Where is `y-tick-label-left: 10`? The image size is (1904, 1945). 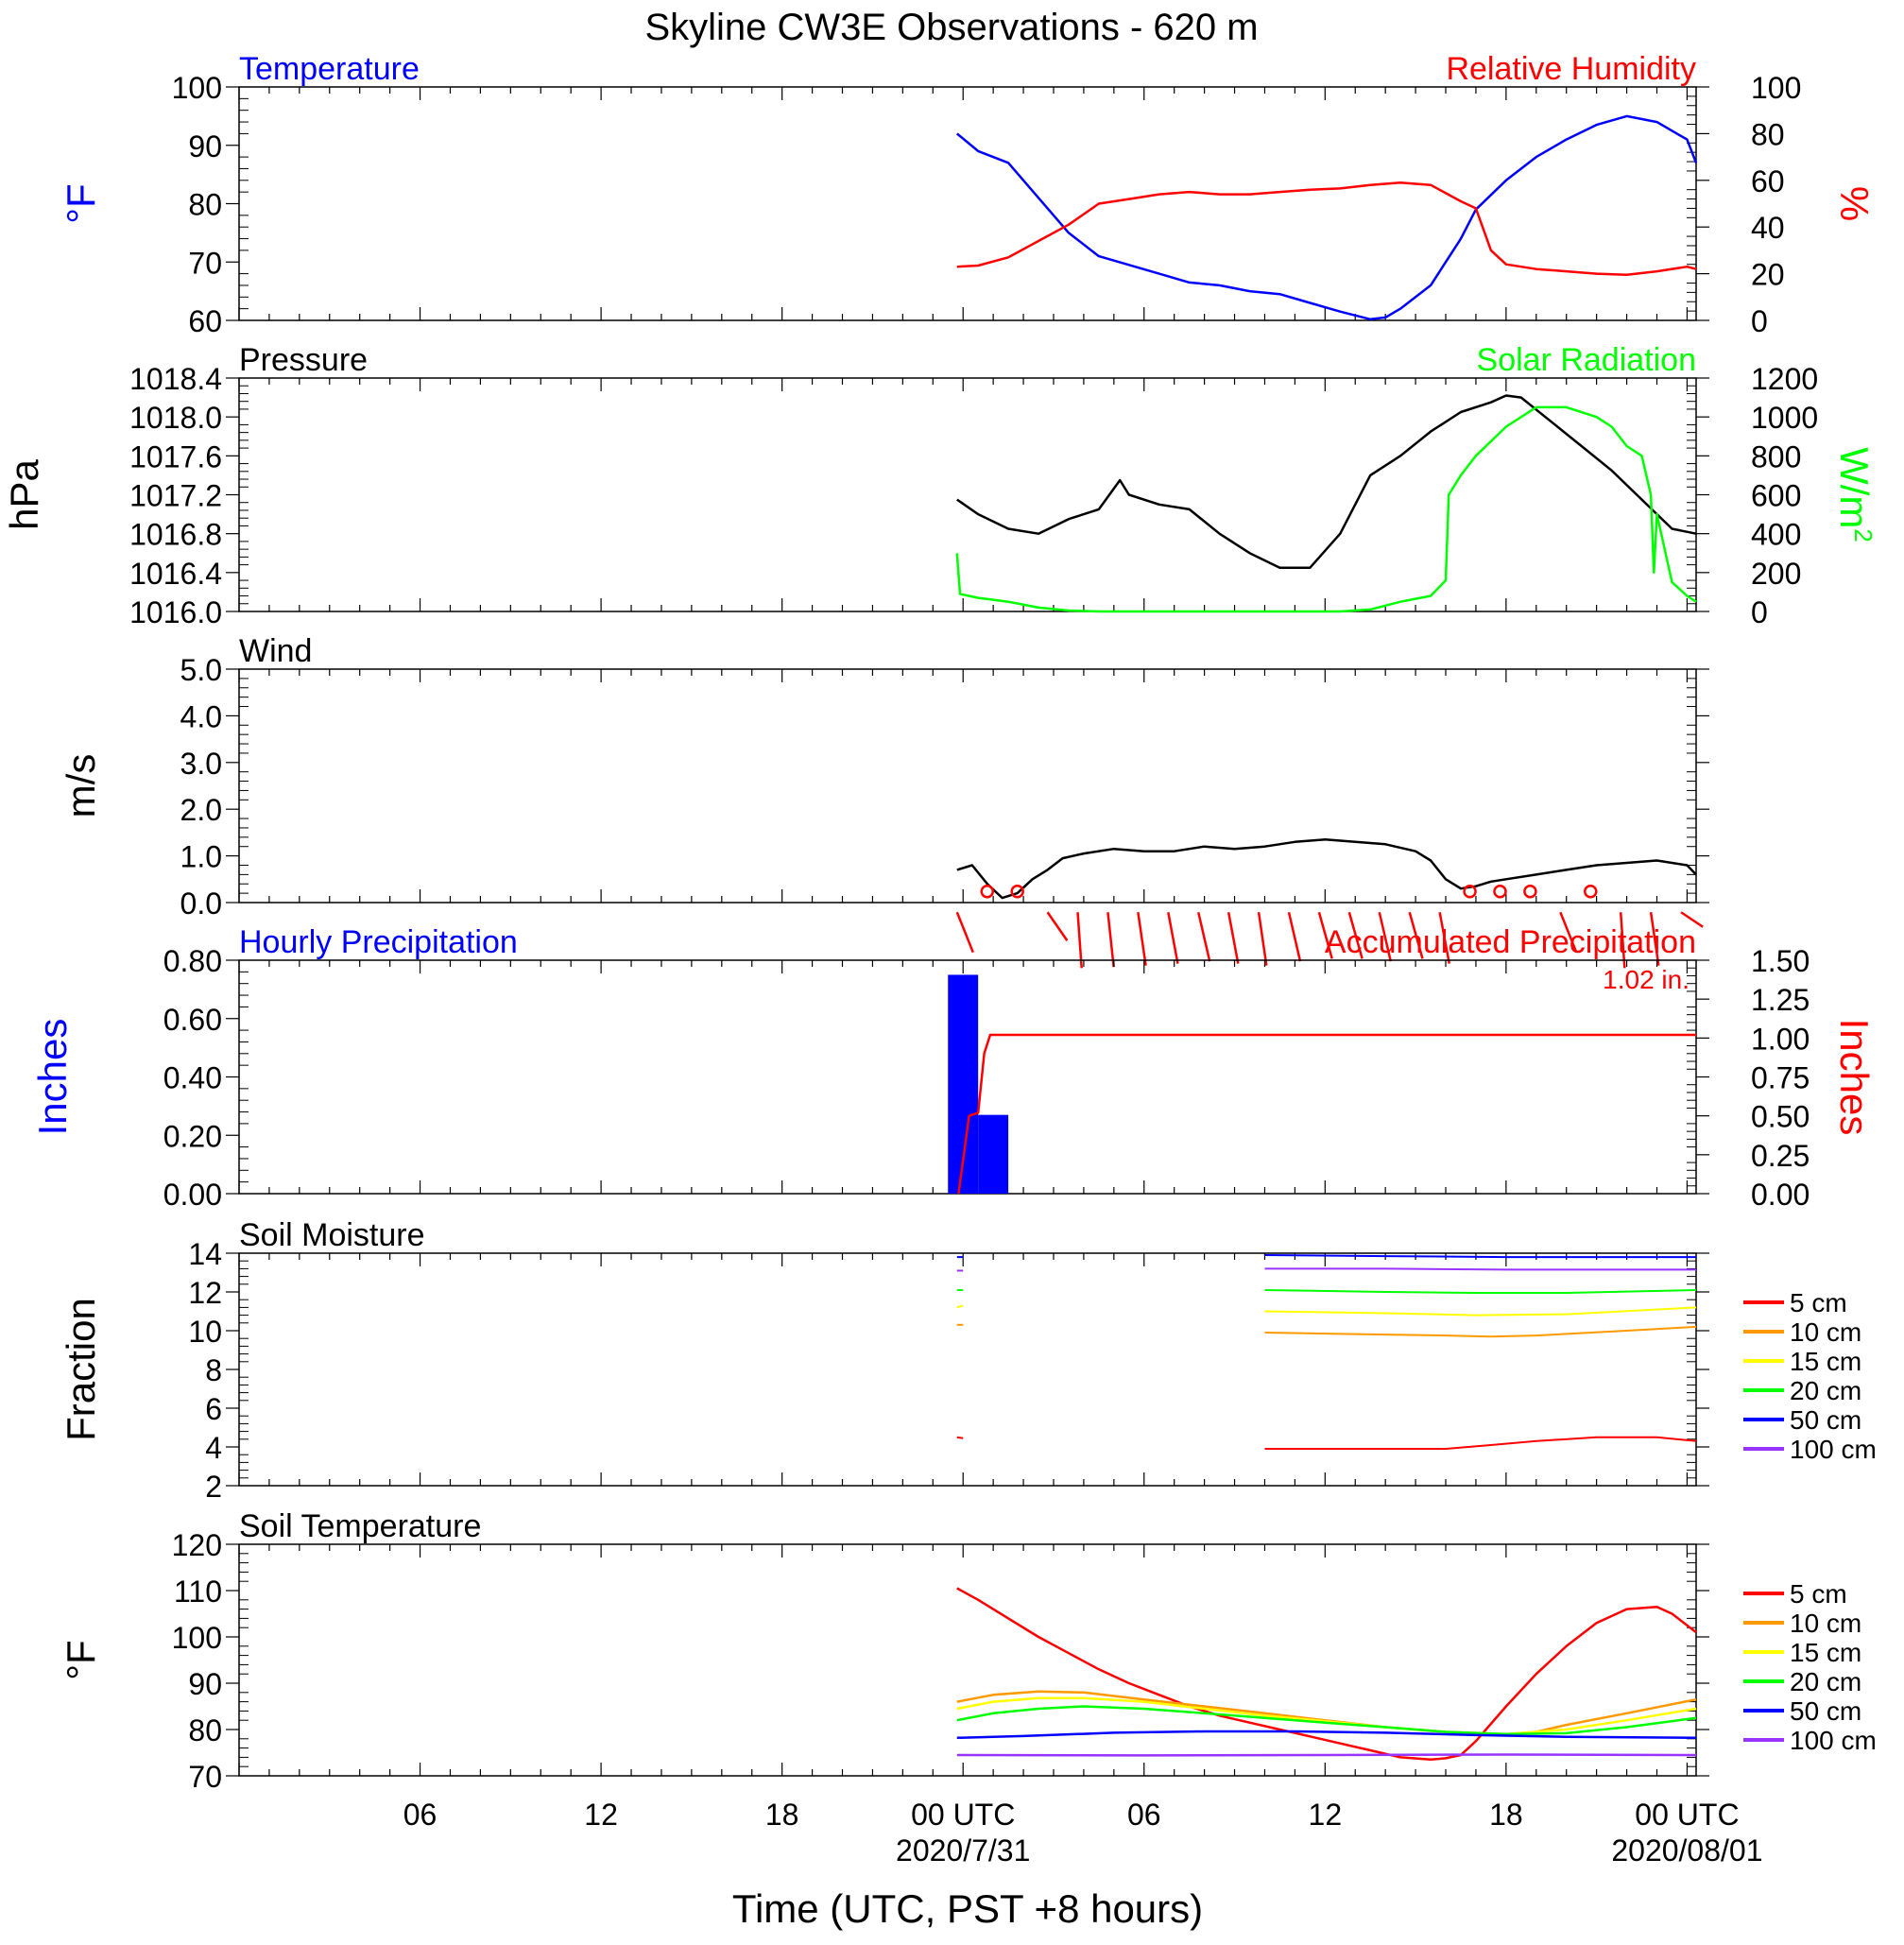 y-tick-label-left: 10 is located at coordinates (205, 1332).